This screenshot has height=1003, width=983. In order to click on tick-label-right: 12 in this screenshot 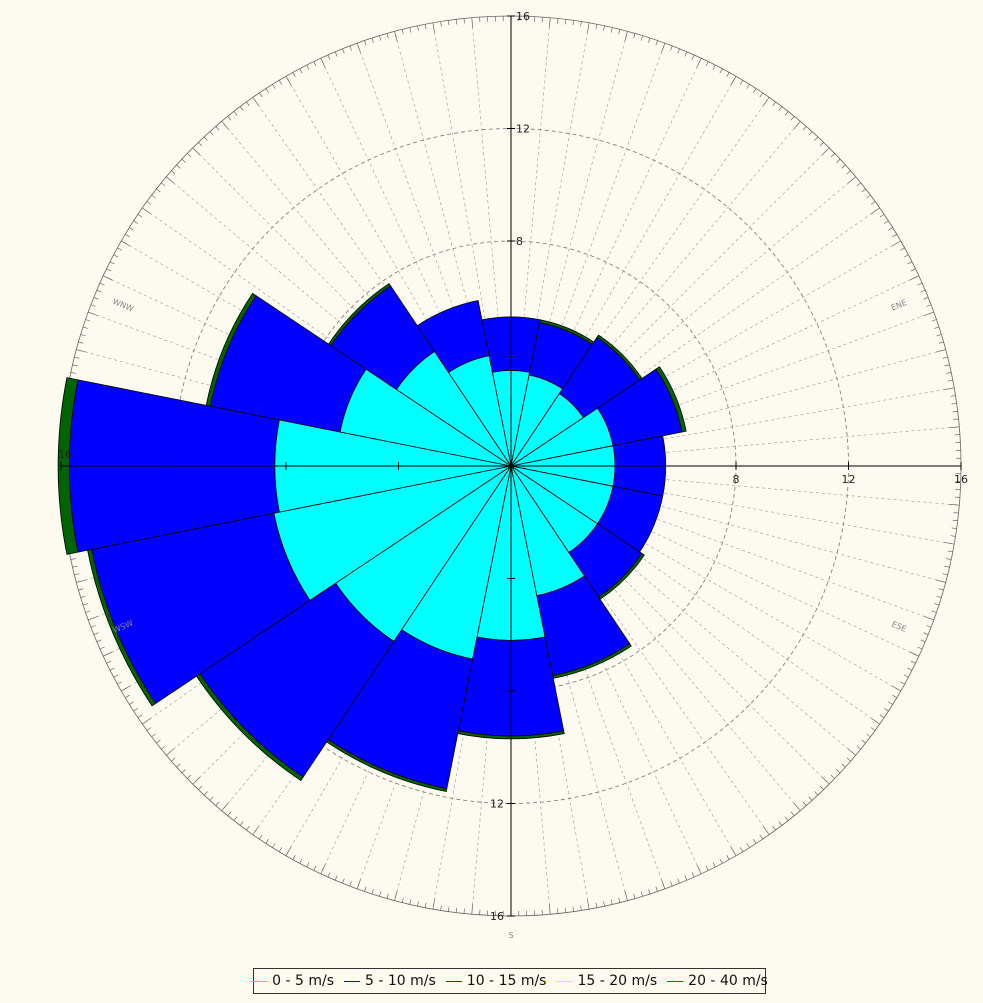, I will do `click(849, 479)`.